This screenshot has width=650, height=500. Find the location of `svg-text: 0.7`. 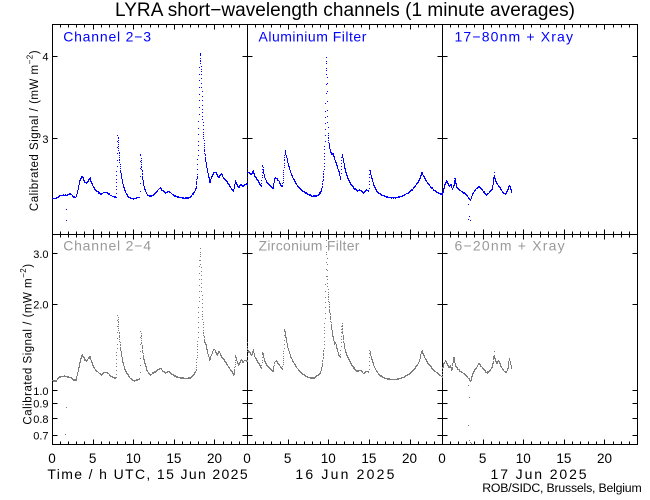

svg-text: 0.7 is located at coordinates (40, 437).